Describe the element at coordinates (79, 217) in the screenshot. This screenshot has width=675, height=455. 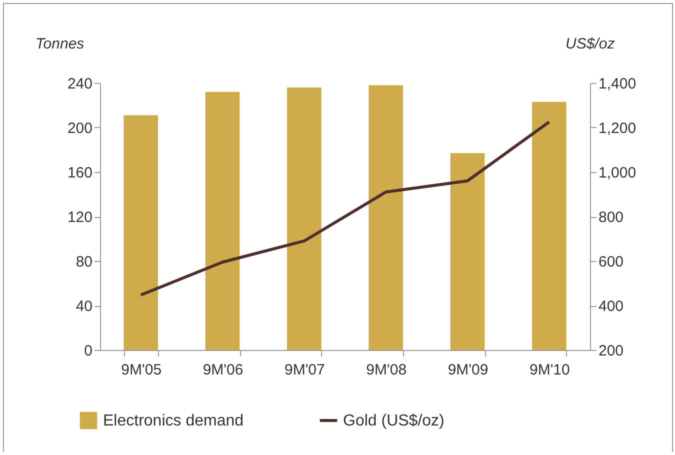
I see `y-tick-label: 120` at that location.